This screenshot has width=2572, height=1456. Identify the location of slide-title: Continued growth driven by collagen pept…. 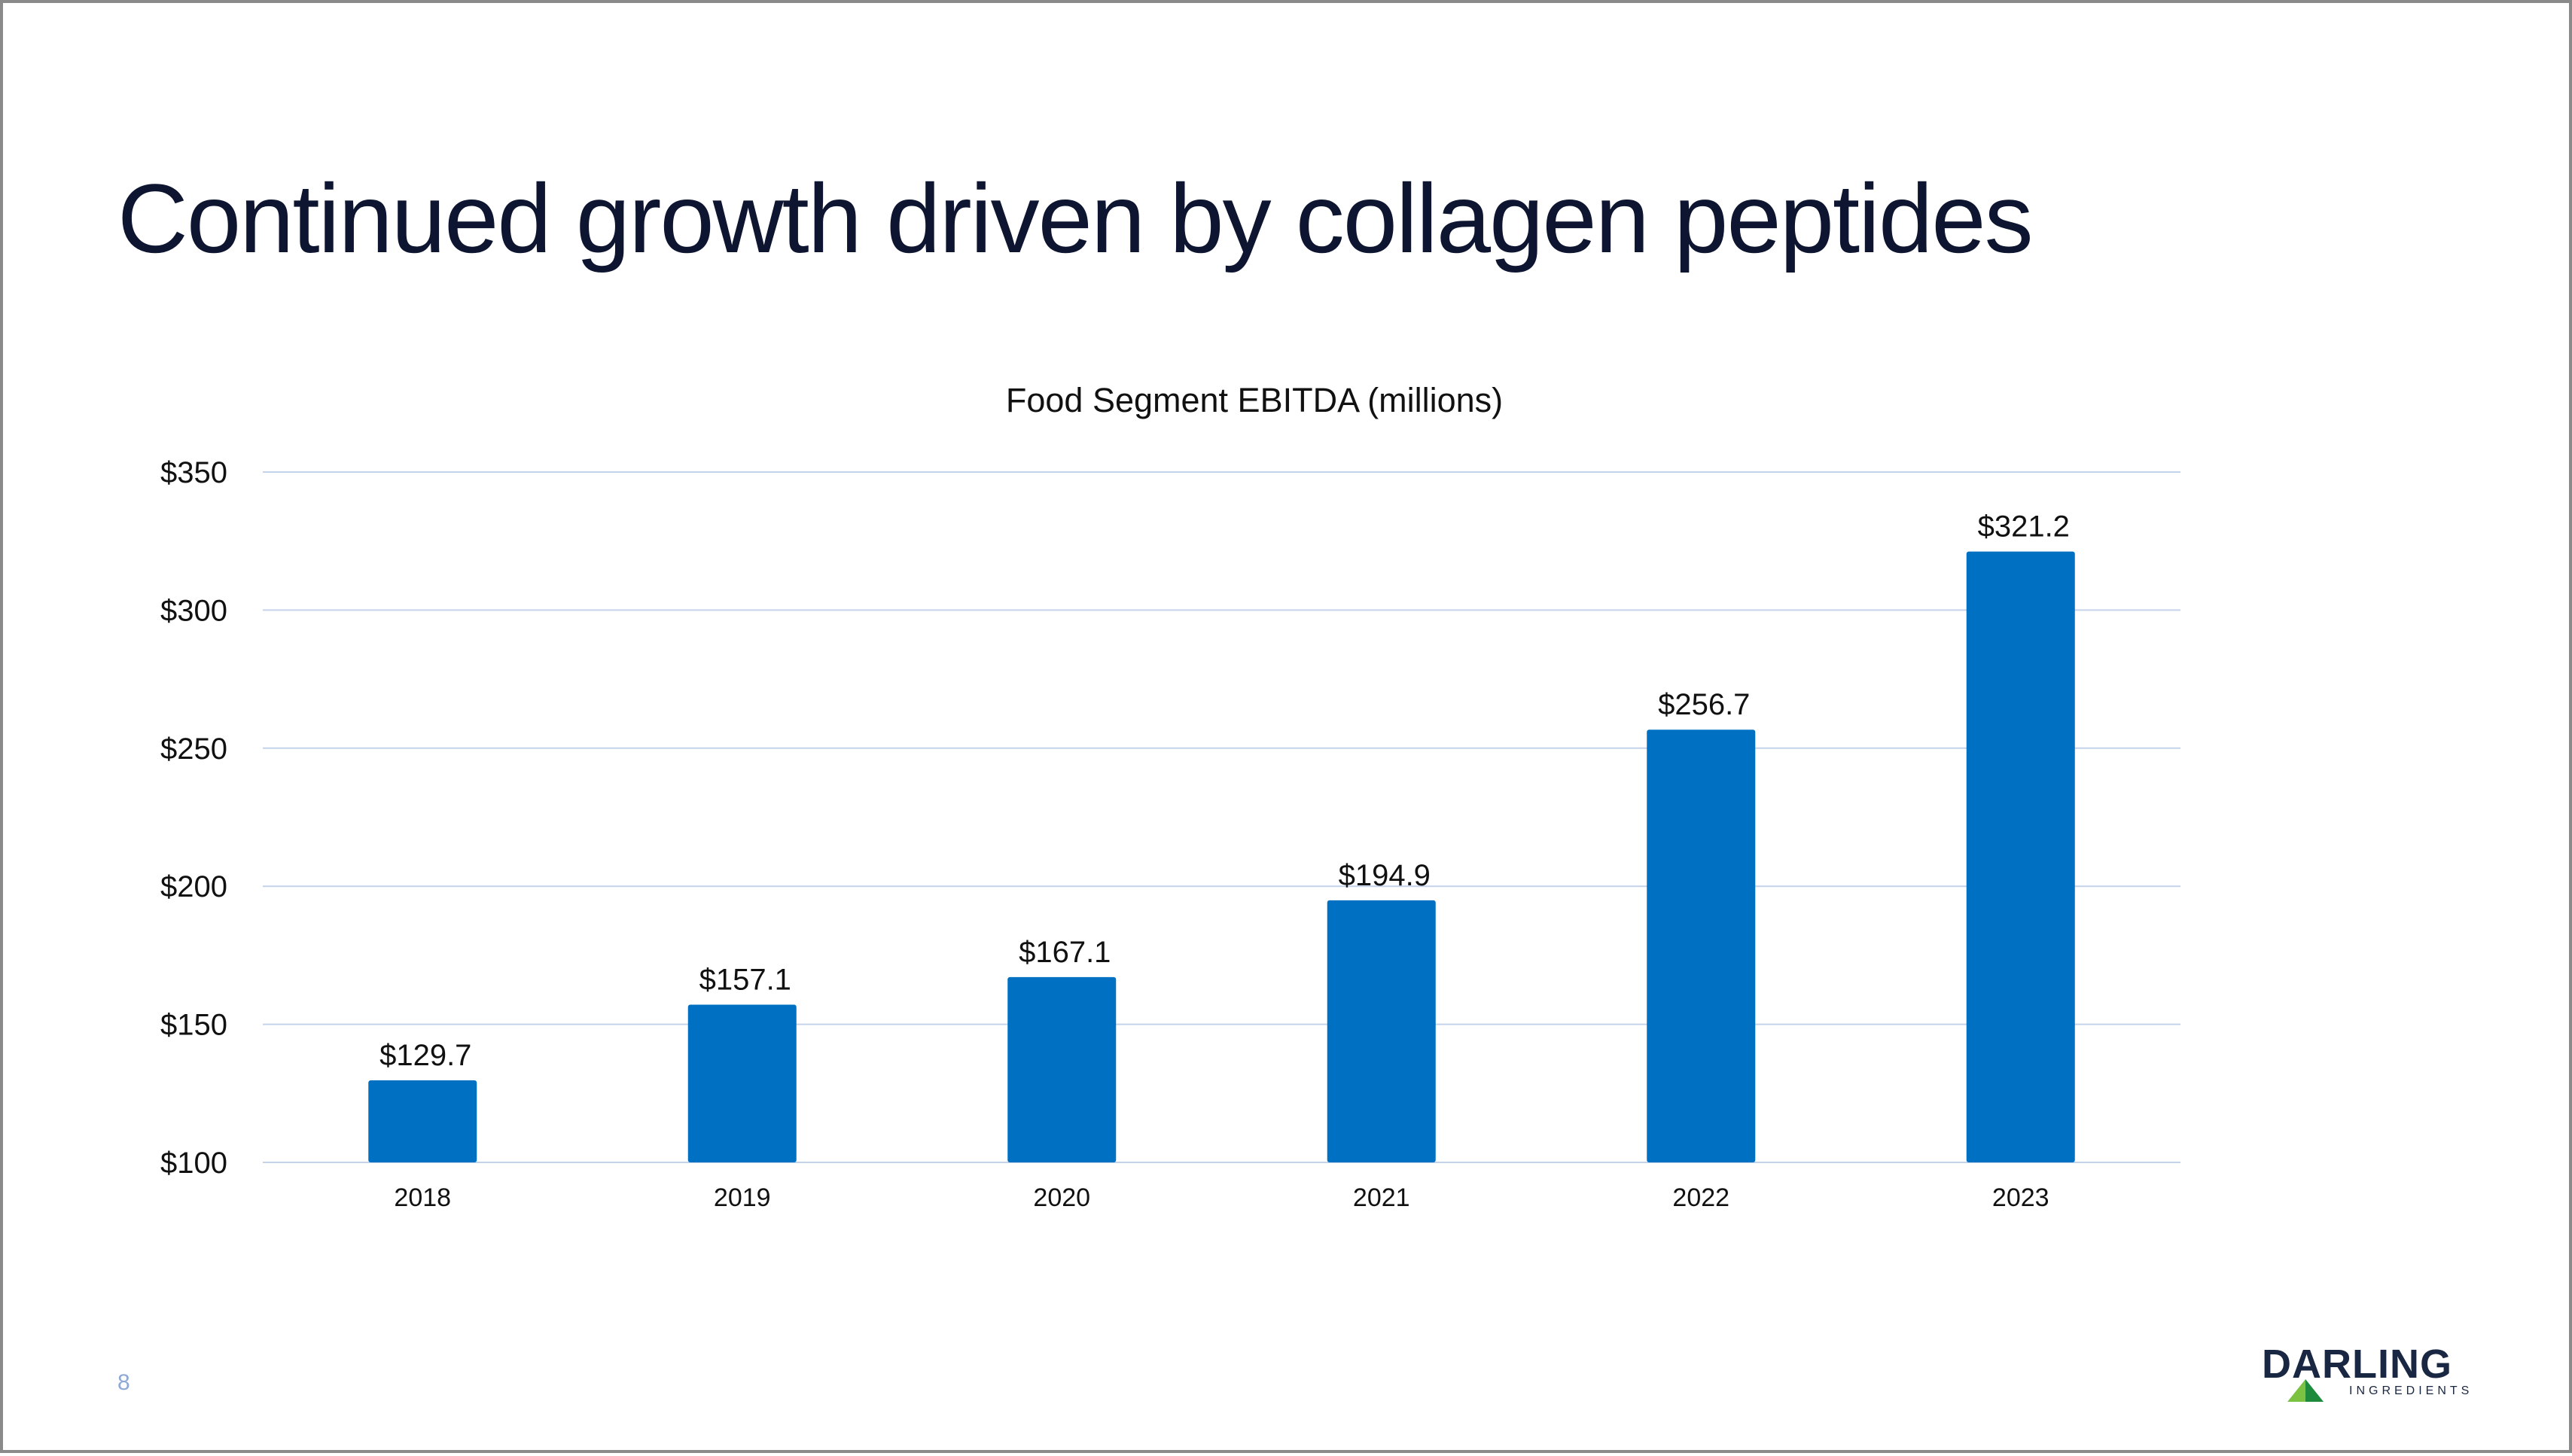
(1075, 218).